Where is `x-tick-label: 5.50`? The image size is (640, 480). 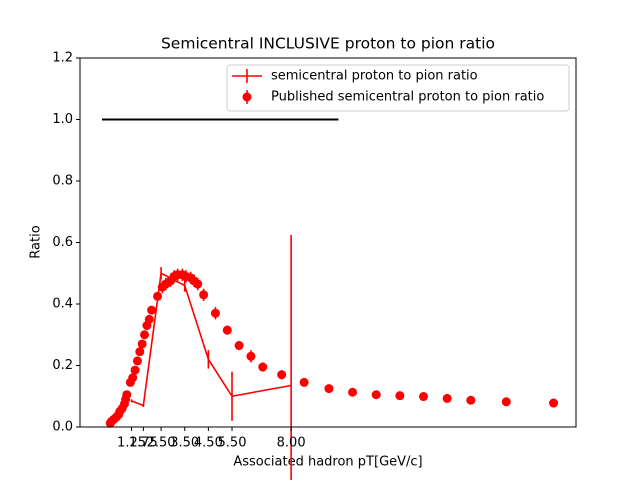 x-tick-label: 5.50 is located at coordinates (232, 443).